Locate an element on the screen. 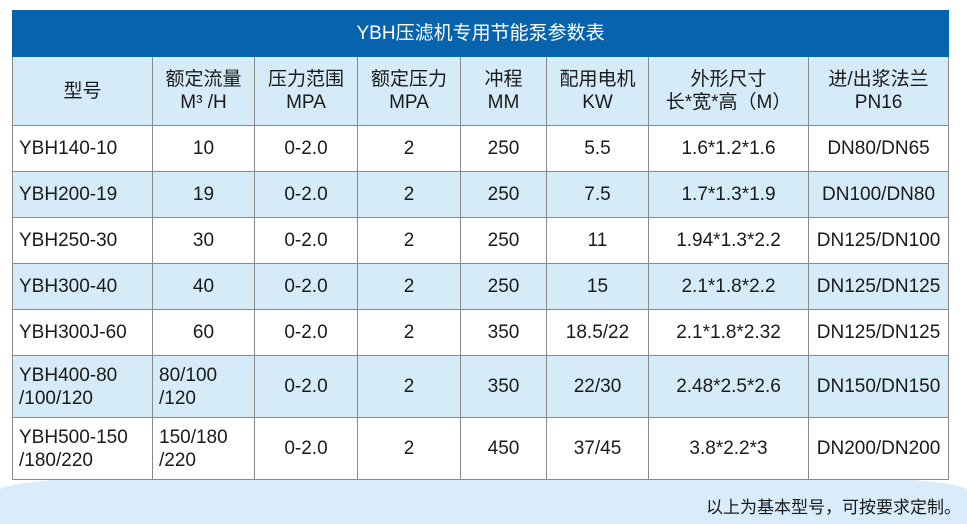  header-label: 额定压力 is located at coordinates (408, 79).